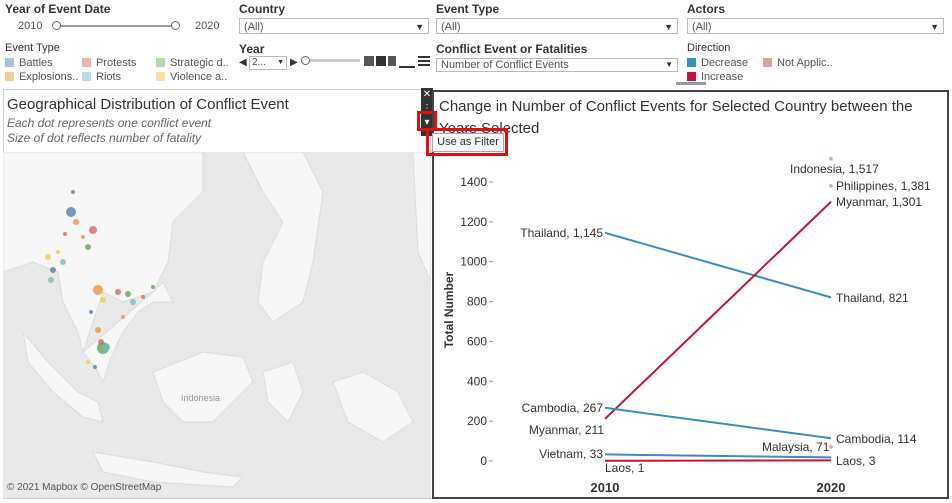 Image resolution: width=952 pixels, height=503 pixels. I want to click on country-dropdown: (All) ▼, so click(334, 26).